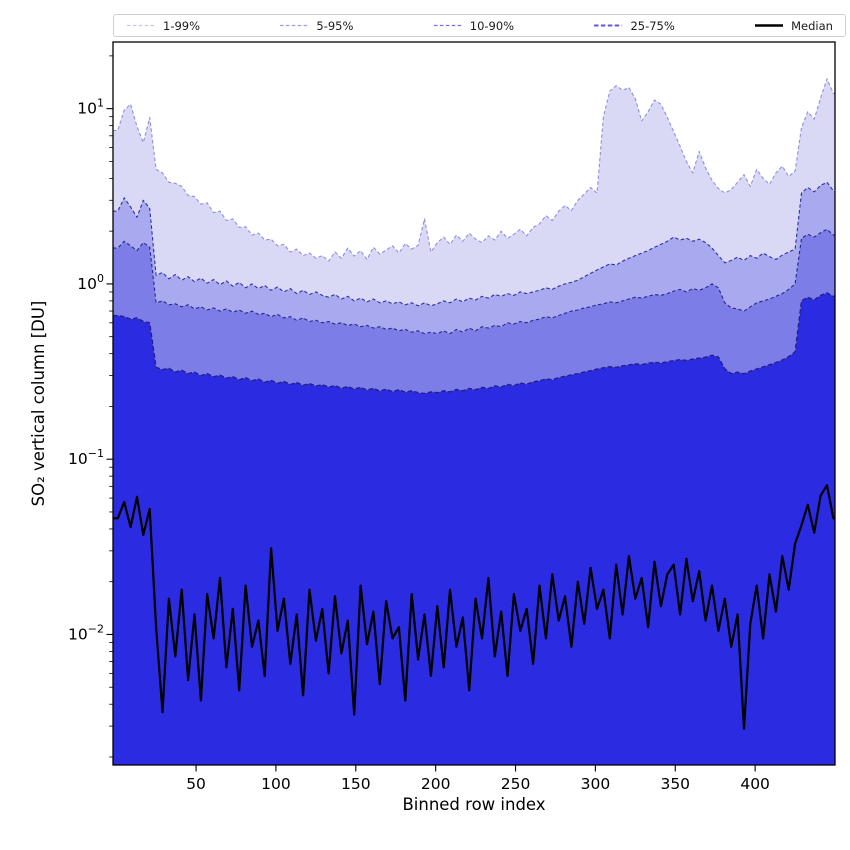  I want to click on legend: 1-99% 5-95% 10-90% 25-75% Median, so click(479, 25).